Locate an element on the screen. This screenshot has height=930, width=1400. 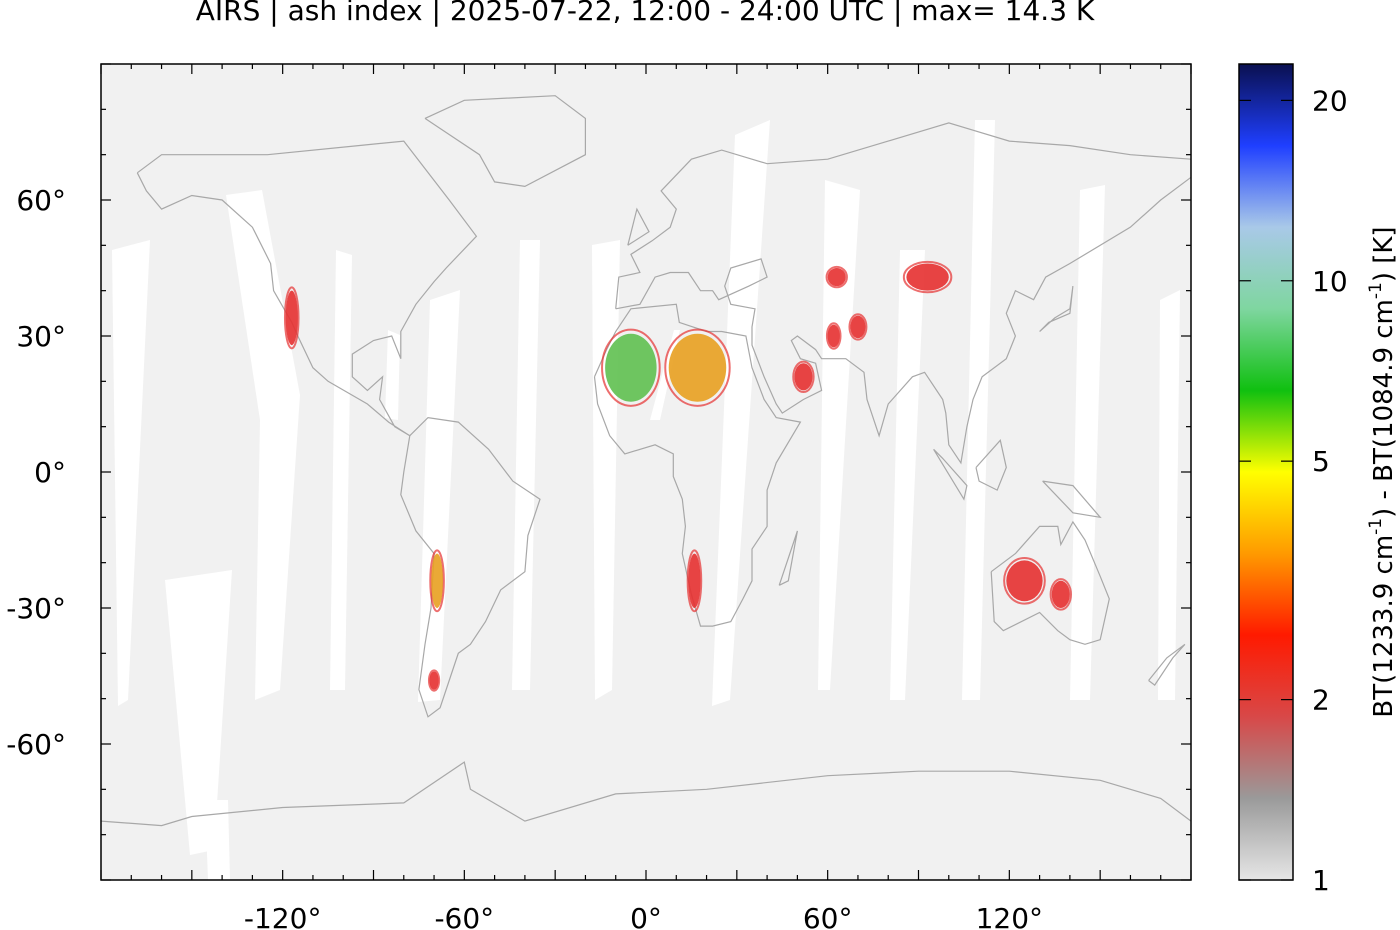
ash-signal-central-asia is located at coordinates (836, 277).